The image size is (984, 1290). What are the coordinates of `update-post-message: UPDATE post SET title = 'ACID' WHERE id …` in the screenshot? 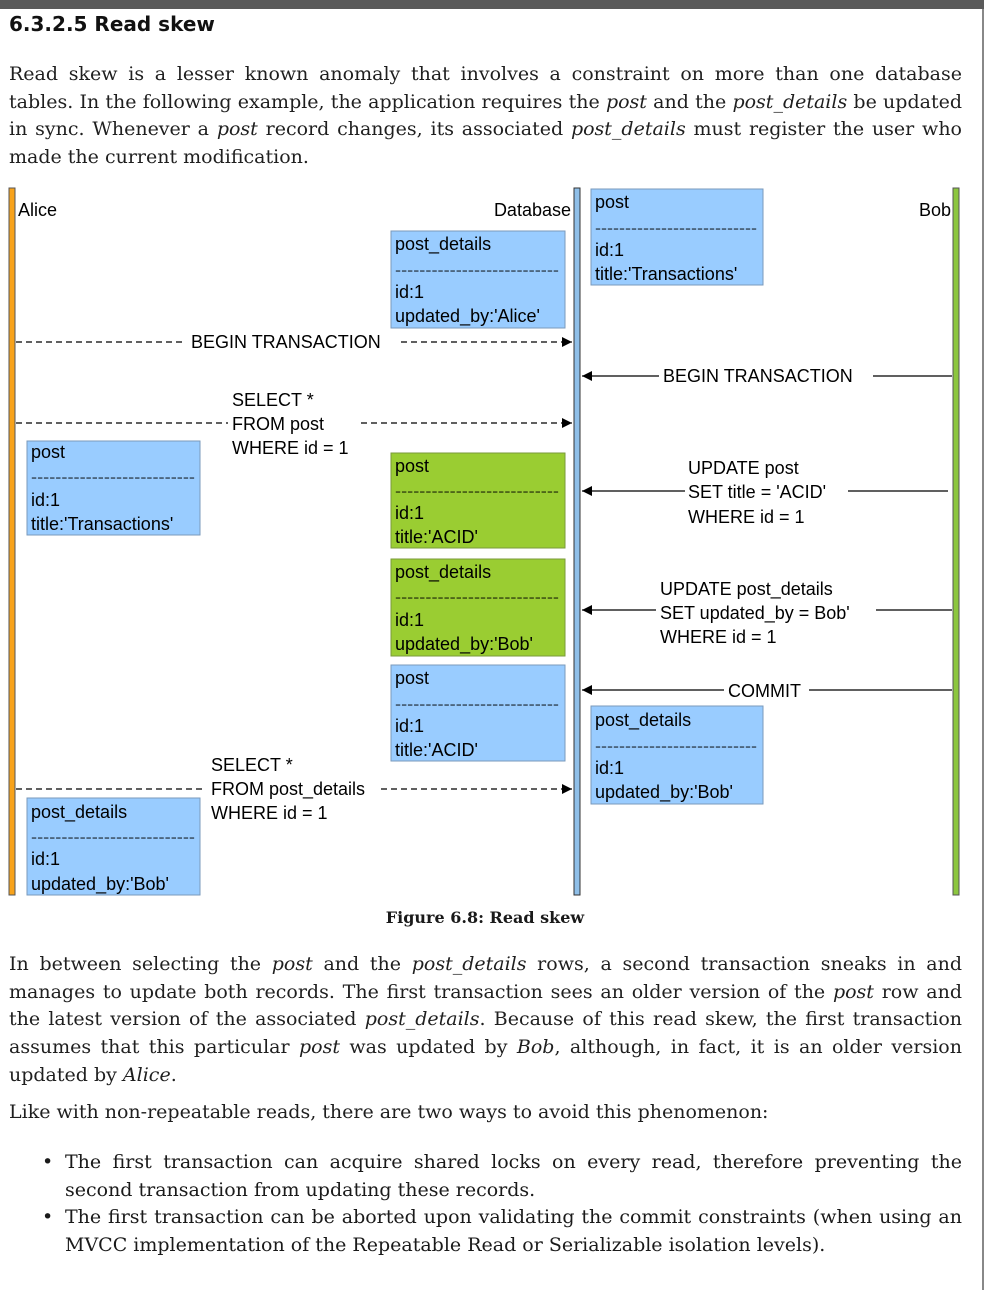 It's located at (765, 492).